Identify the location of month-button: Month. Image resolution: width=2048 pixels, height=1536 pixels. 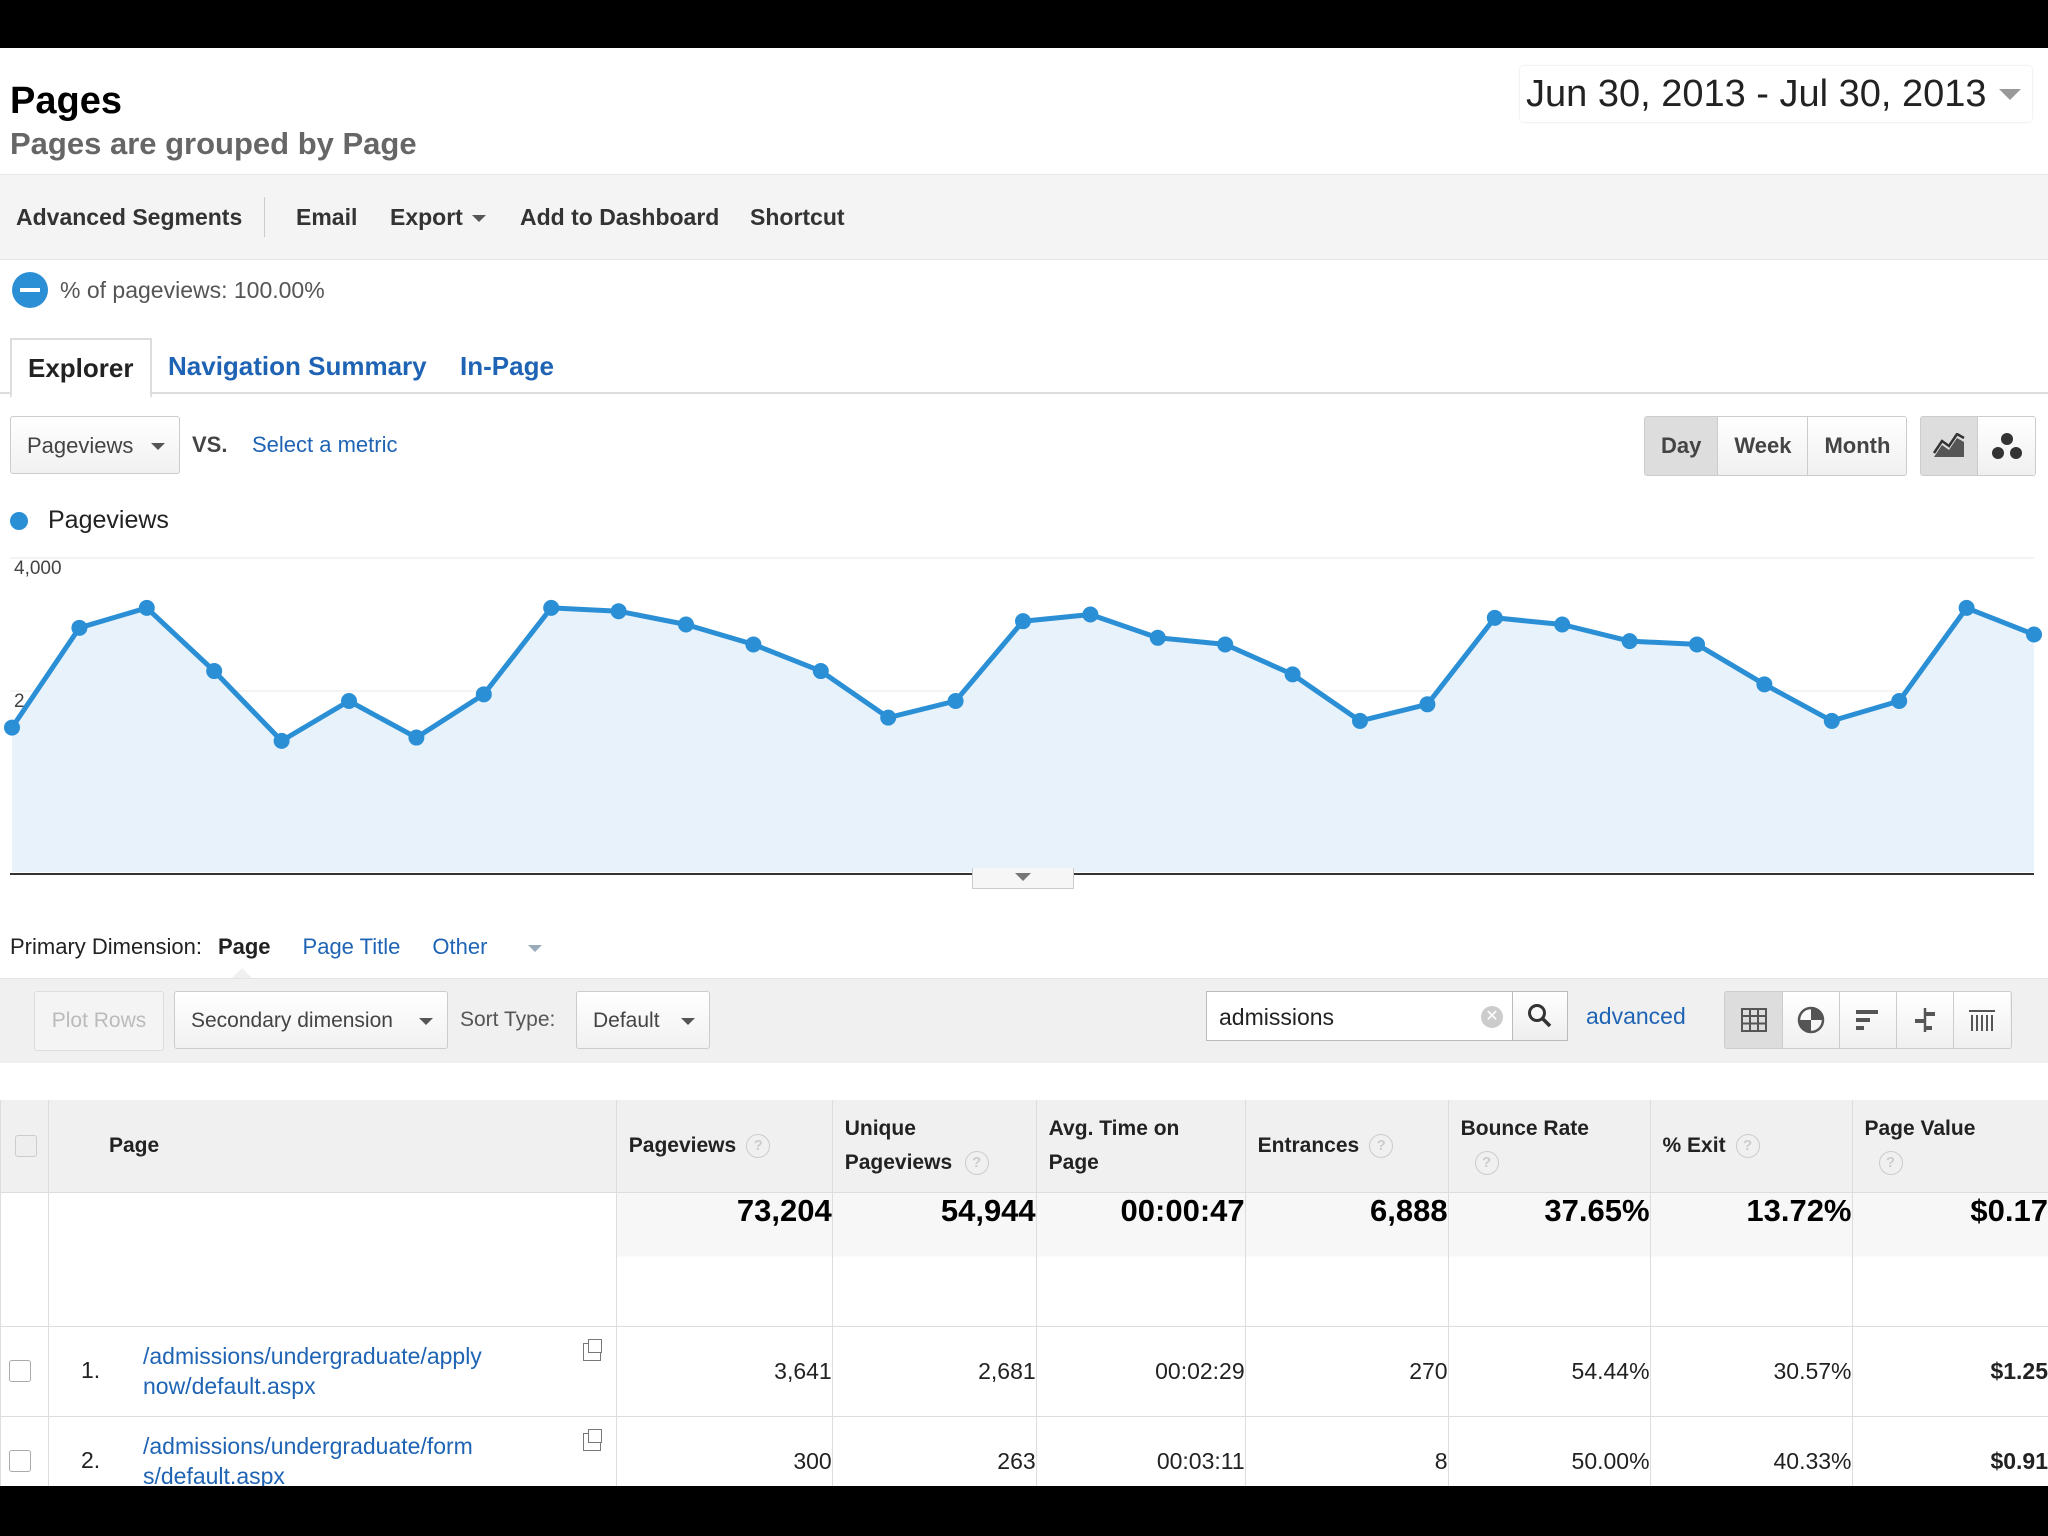
(1857, 446).